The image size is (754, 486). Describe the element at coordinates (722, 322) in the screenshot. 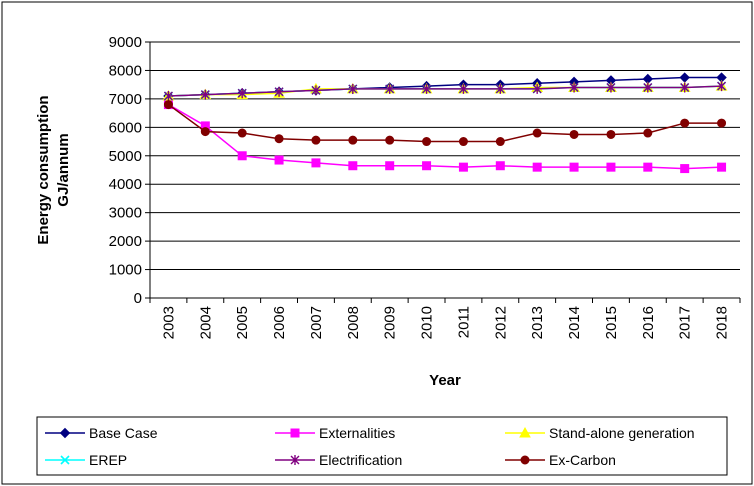

I see `x-tick-label: 2018` at that location.